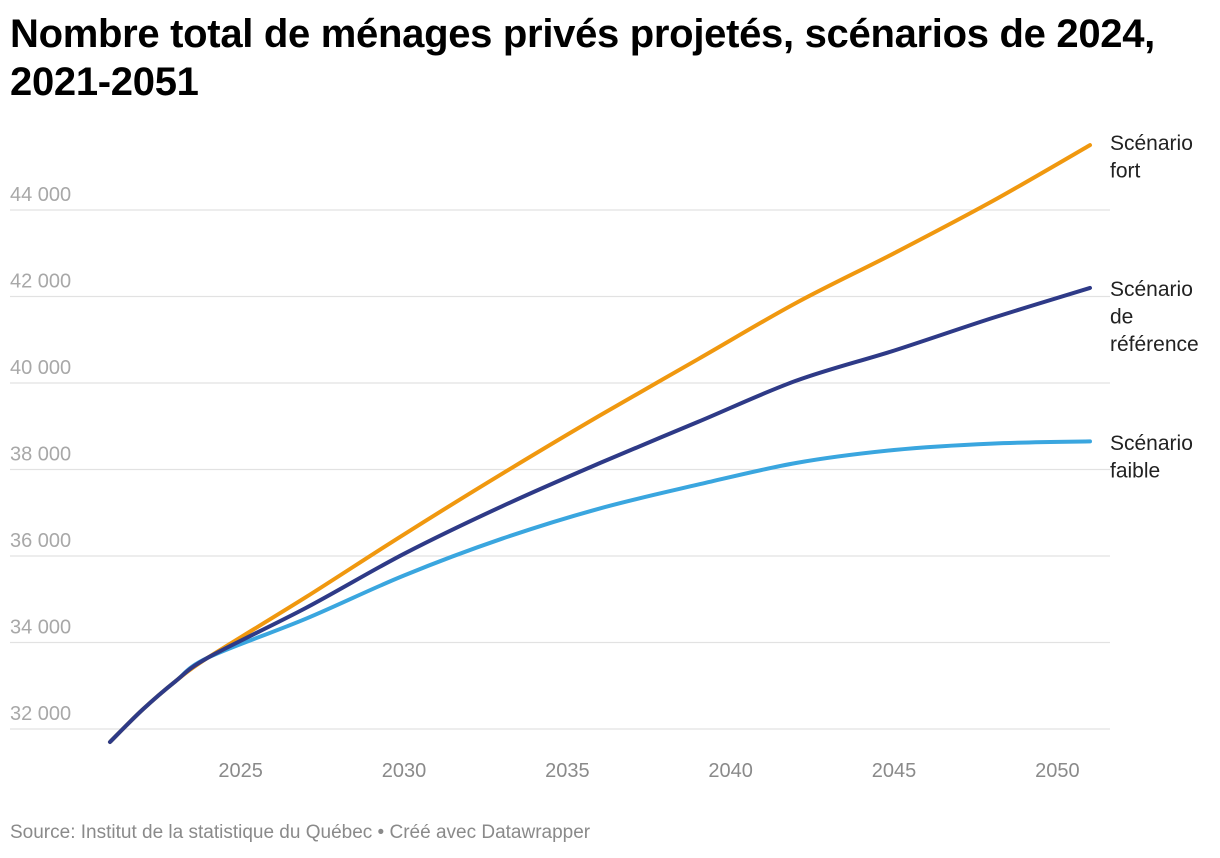  What do you see at coordinates (1151, 457) in the screenshot?
I see `series-label-scenario-faible: Scénario faible` at bounding box center [1151, 457].